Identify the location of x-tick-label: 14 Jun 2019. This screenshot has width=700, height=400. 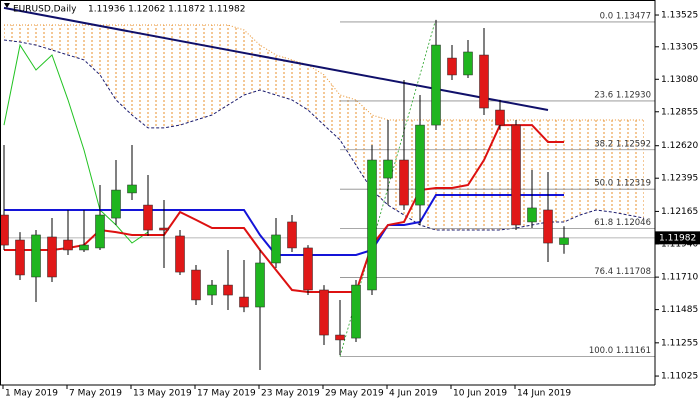
(544, 394).